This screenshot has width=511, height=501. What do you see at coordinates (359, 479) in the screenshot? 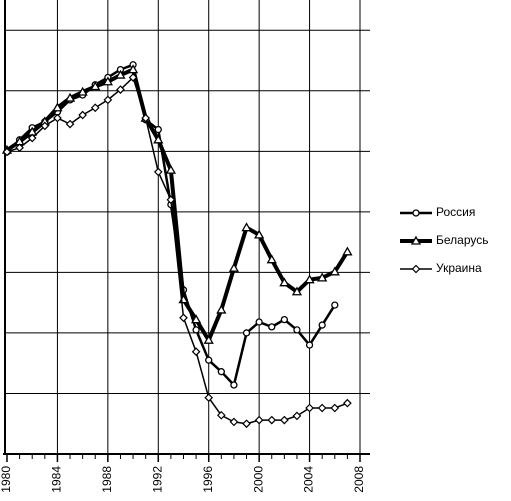
I see `x-tick-label: 2008` at bounding box center [359, 479].